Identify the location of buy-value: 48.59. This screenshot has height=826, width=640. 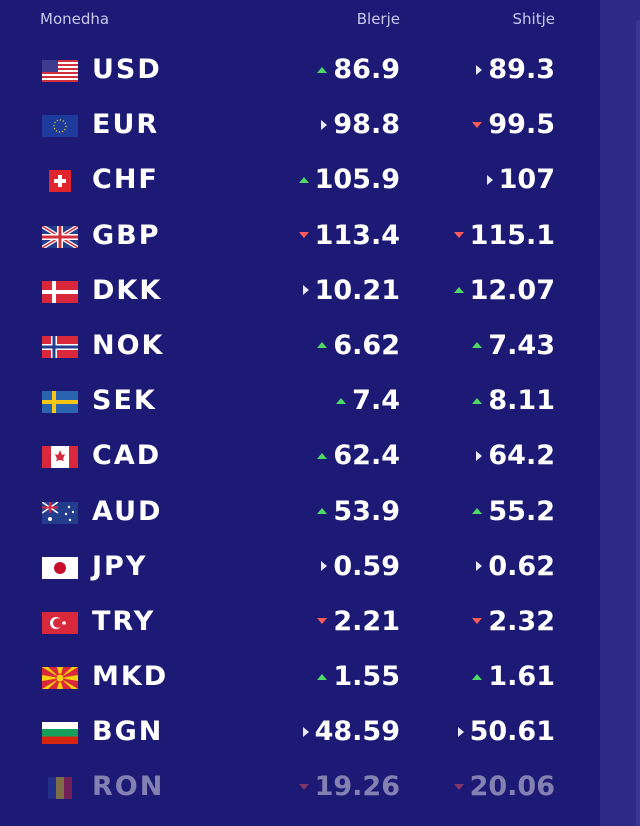
(351, 732).